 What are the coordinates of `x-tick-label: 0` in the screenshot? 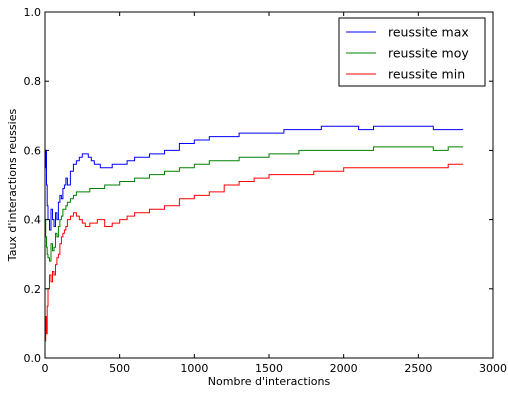 It's located at (45, 368).